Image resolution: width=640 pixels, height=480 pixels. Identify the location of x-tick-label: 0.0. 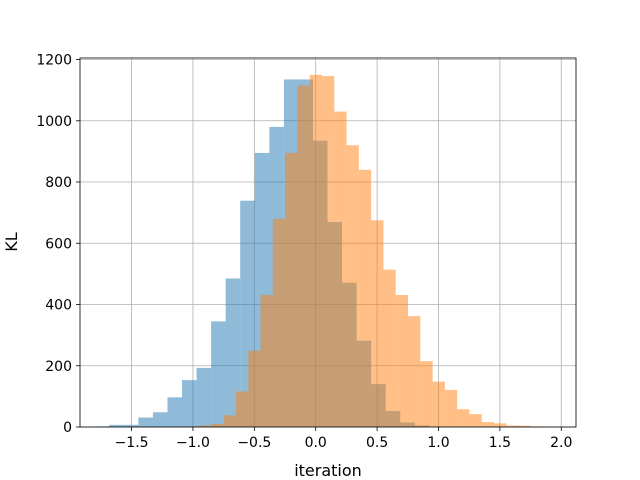
(316, 443).